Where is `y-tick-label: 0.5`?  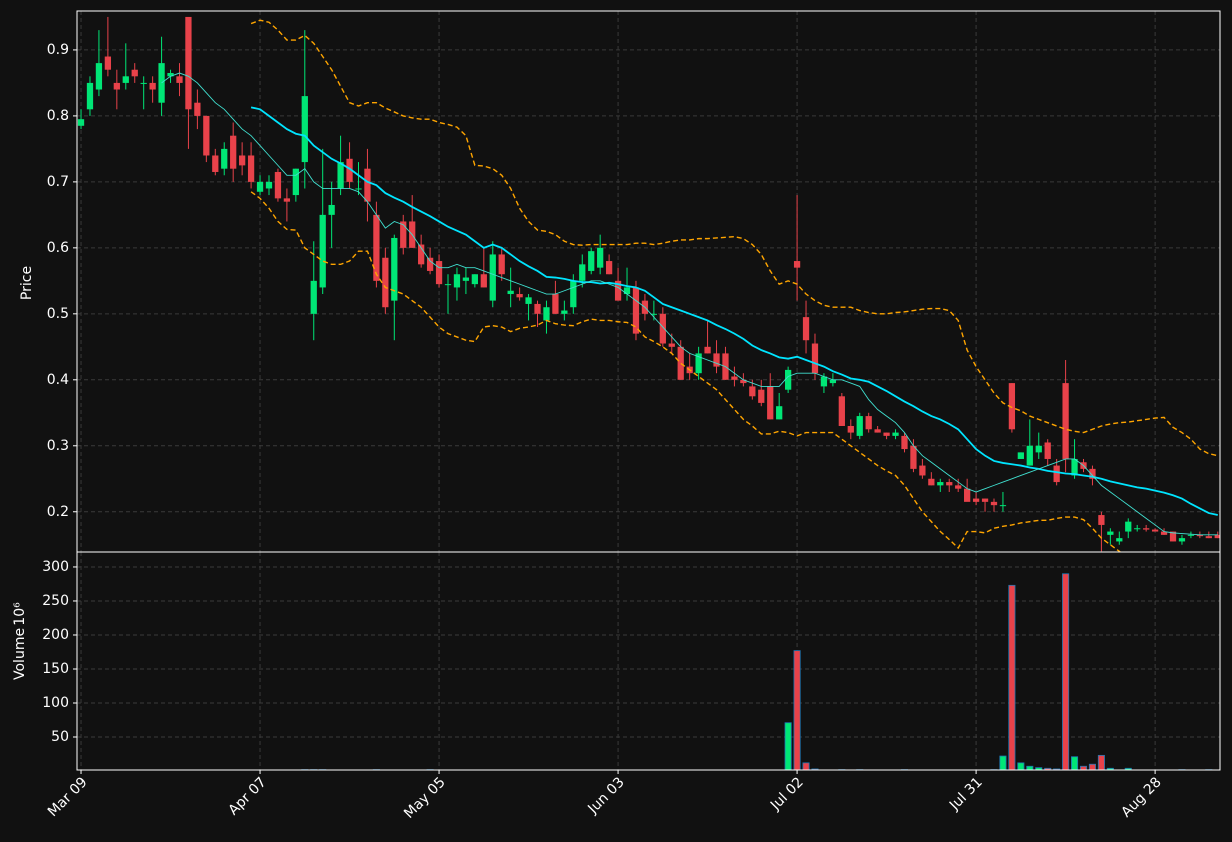
y-tick-label: 0.5 is located at coordinates (58, 314).